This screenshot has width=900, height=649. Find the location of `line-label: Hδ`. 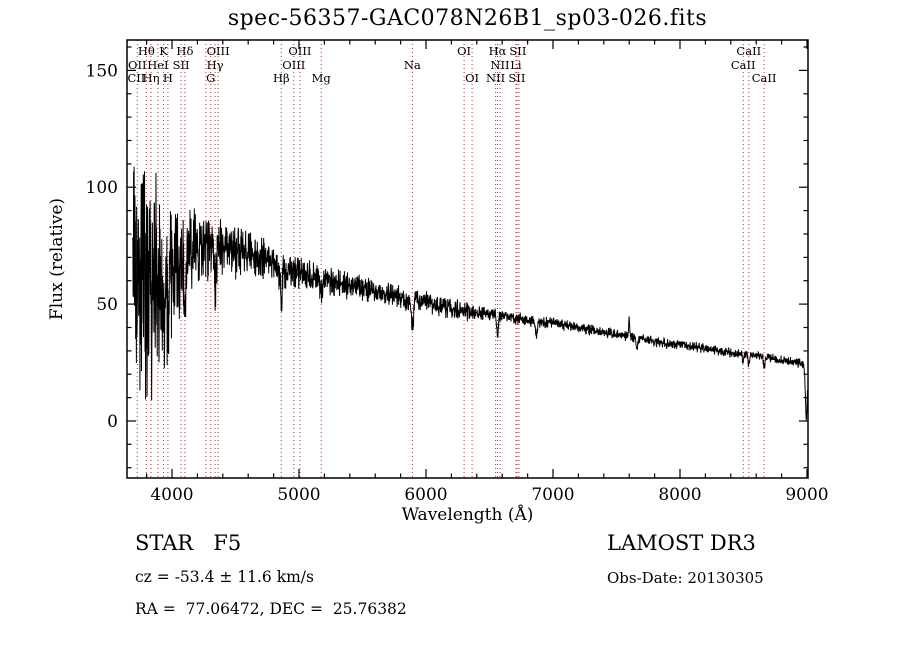

line-label: Hδ is located at coordinates (185, 51).